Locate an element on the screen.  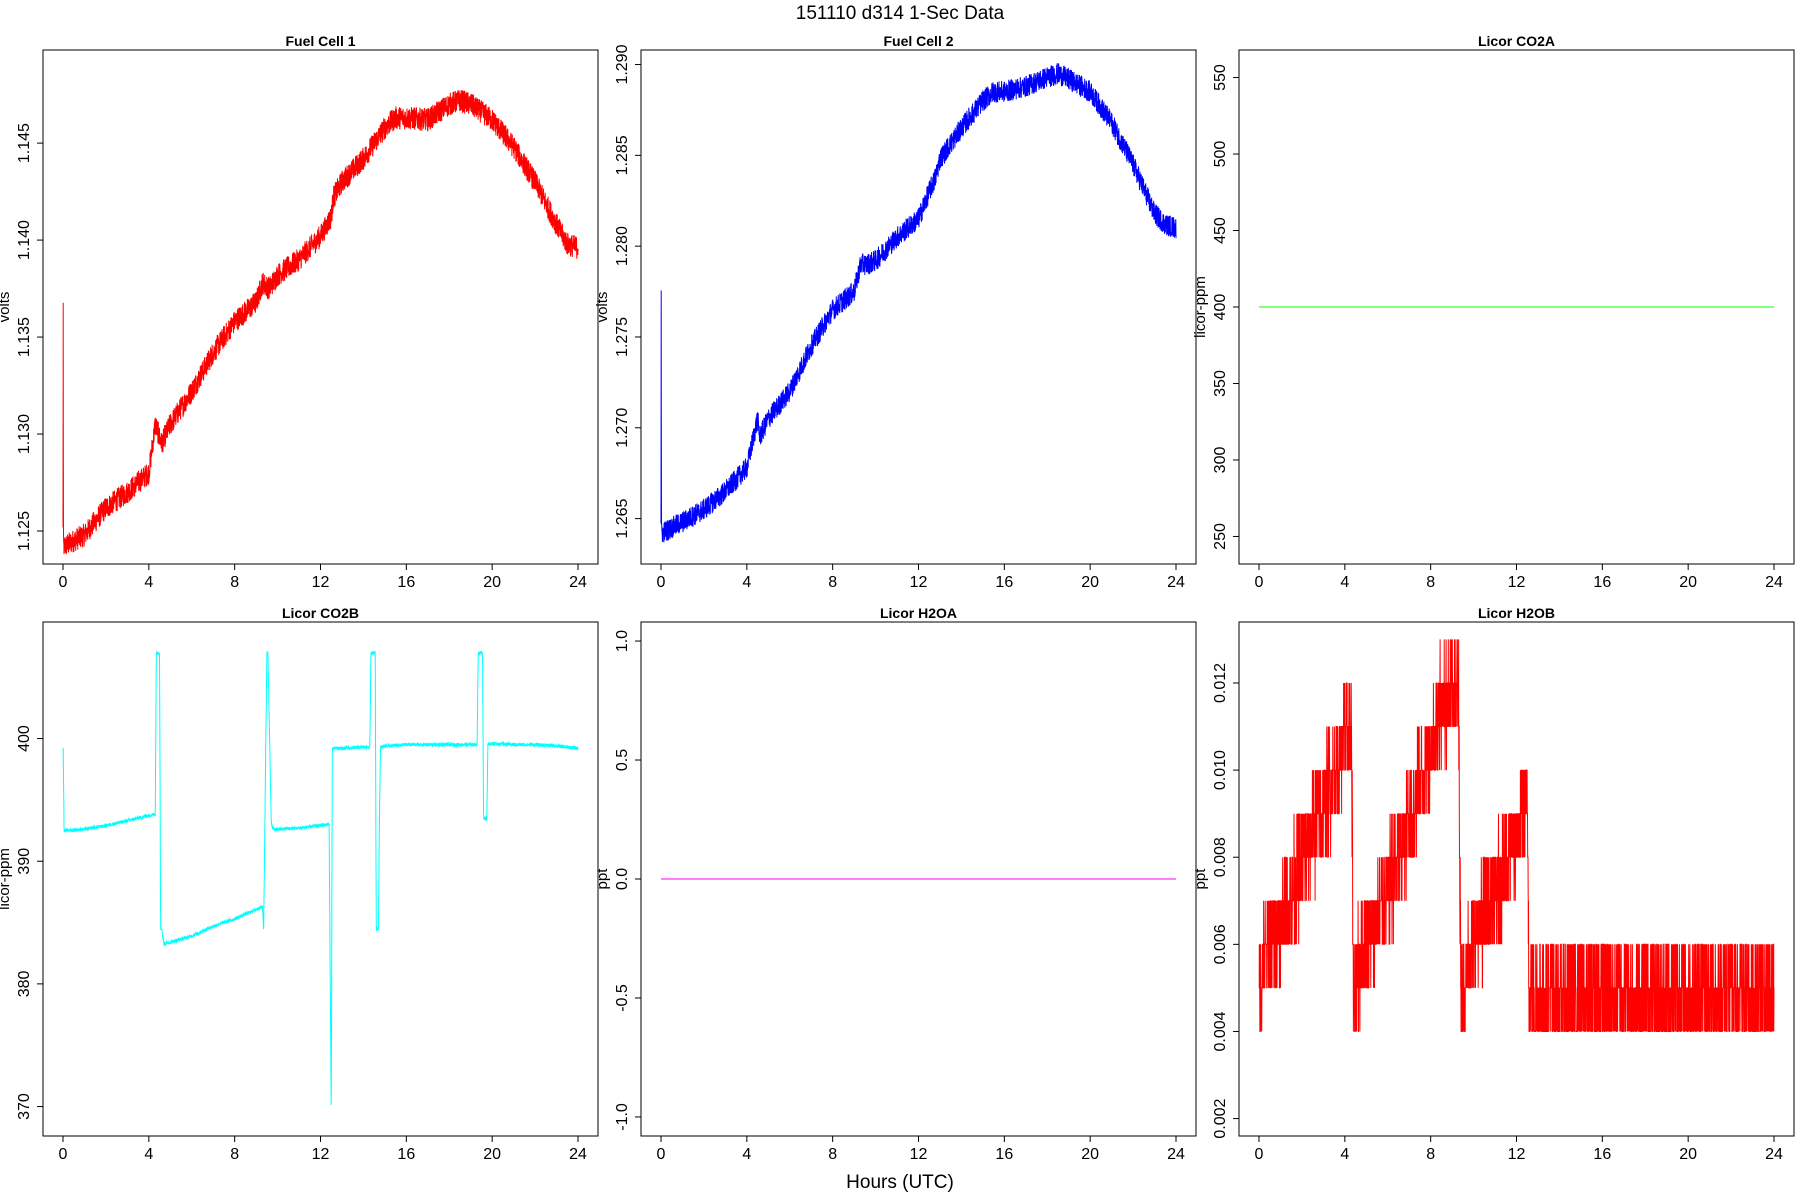
y-tick-label: 0.008 is located at coordinates (1220, 857).